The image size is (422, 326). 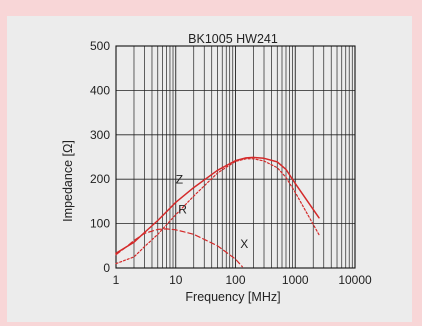 I want to click on series-line-x, so click(x=179, y=248).